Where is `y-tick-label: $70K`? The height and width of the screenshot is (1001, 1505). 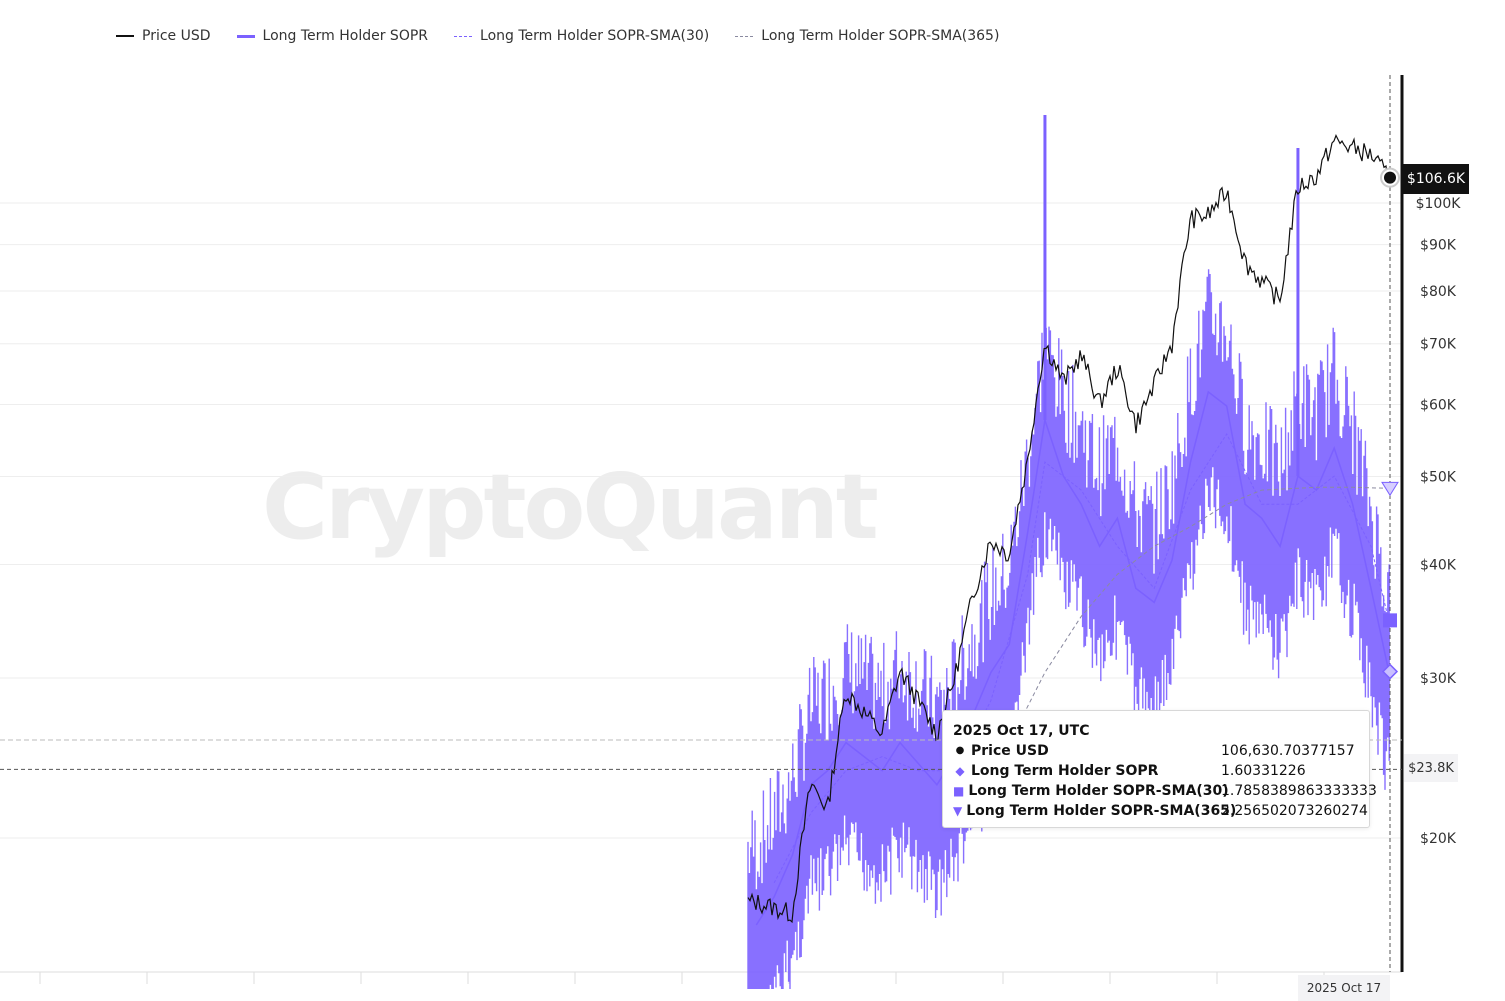
y-tick-label: $70K is located at coordinates (1438, 345).